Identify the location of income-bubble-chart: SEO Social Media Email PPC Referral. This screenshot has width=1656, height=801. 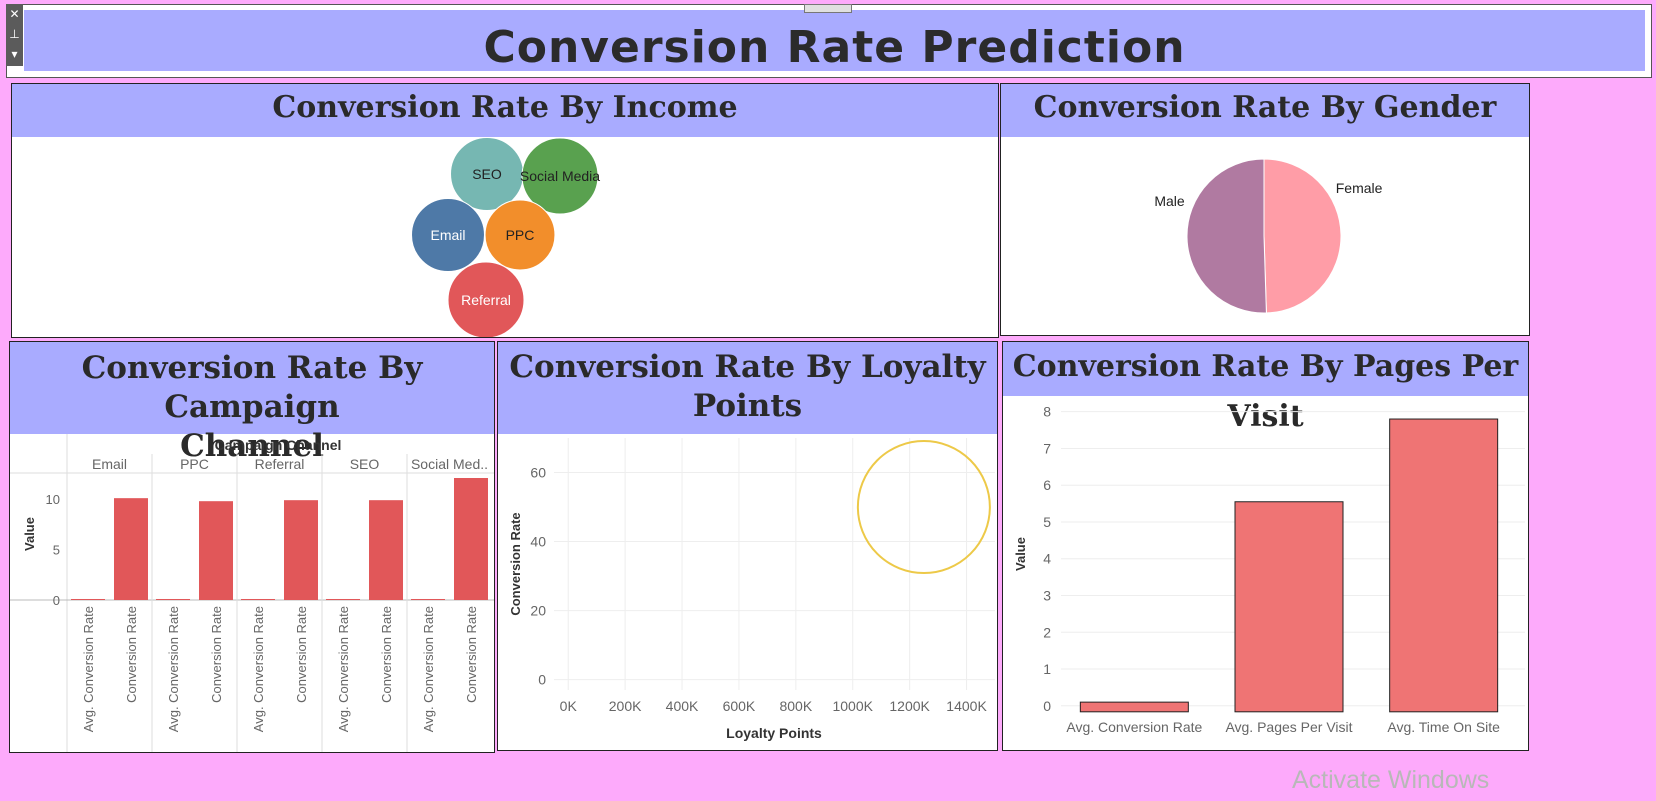
(505, 237).